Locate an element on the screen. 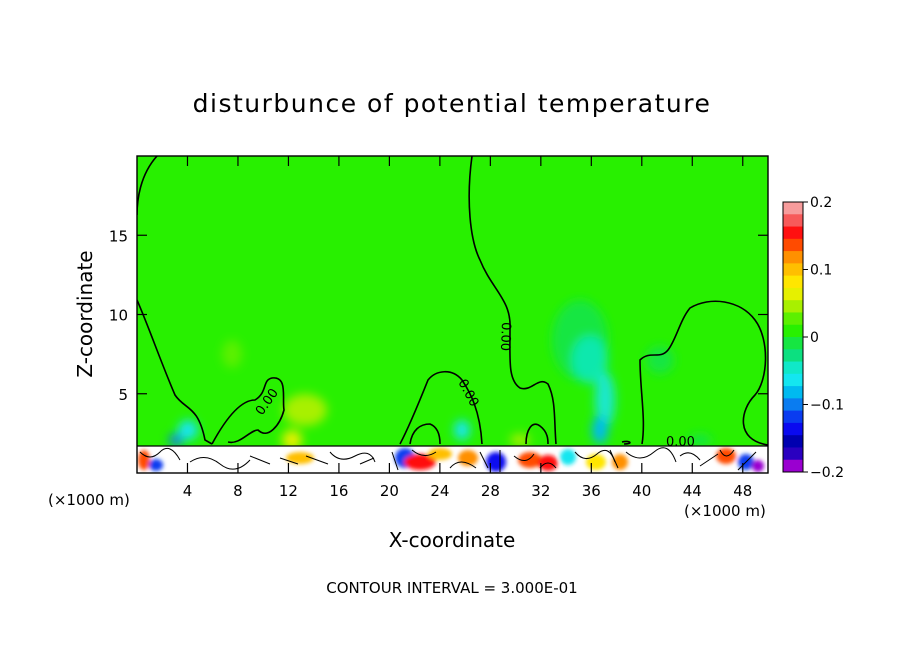  x-tick-label: 40 is located at coordinates (641, 491).